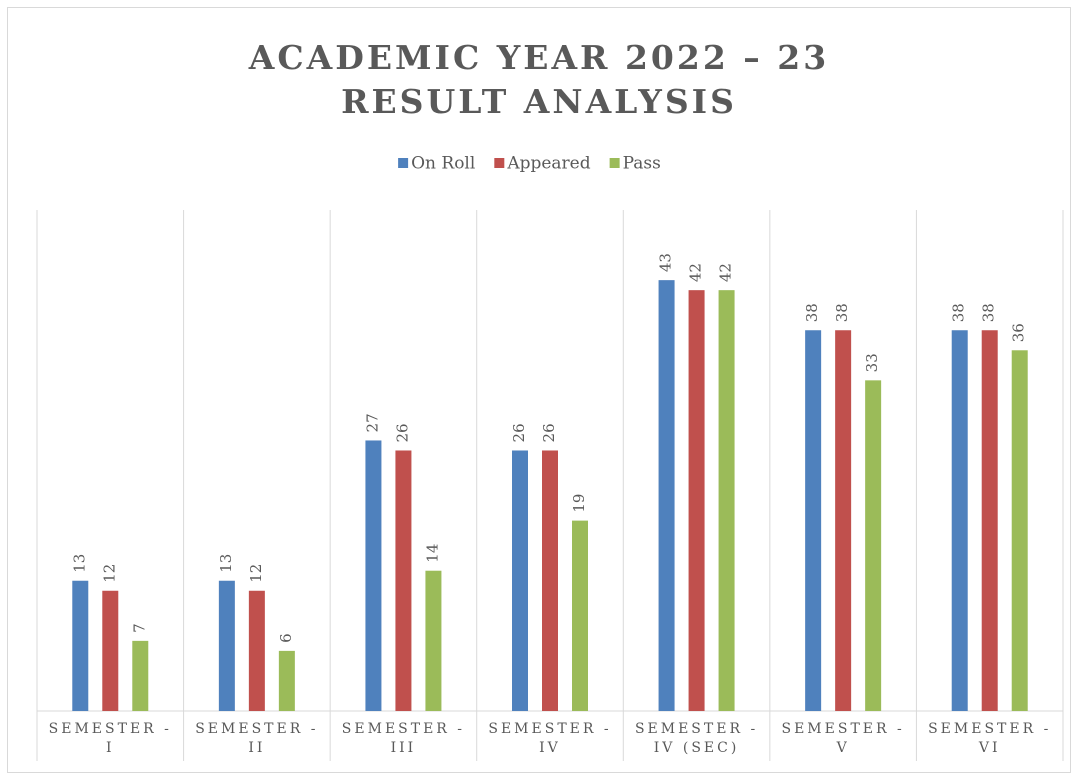  Describe the element at coordinates (642, 164) in the screenshot. I see `legend-label: Pass` at that location.